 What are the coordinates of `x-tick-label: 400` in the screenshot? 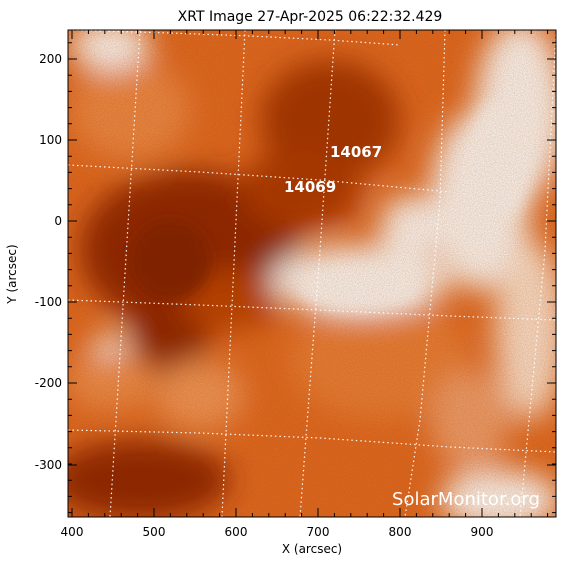 It's located at (72, 532).